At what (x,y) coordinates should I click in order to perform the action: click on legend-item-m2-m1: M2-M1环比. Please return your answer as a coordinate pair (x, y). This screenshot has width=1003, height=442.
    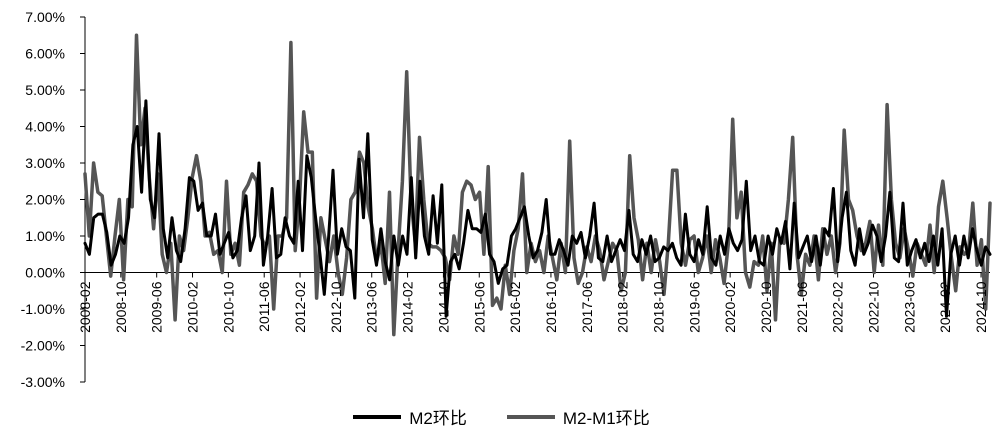
    Looking at the image, I should click on (578, 416).